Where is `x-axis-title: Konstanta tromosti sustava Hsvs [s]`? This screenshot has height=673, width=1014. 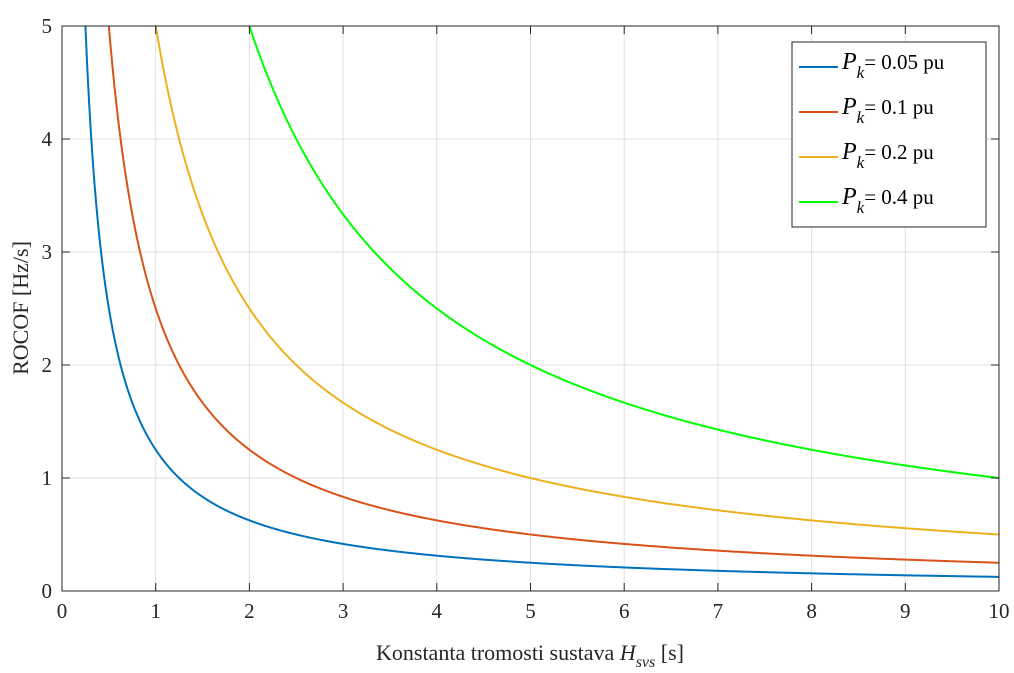 x-axis-title: Konstanta tromosti sustava Hsvs [s] is located at coordinates (530, 655).